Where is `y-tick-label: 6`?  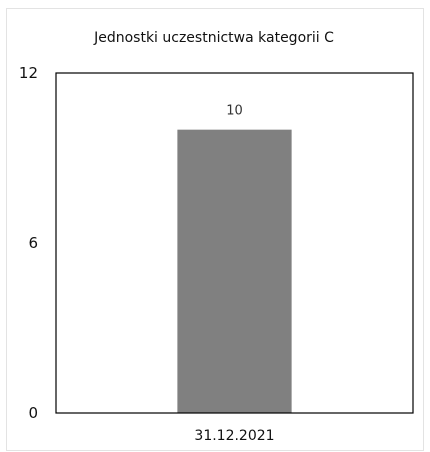 y-tick-label: 6 is located at coordinates (33, 243).